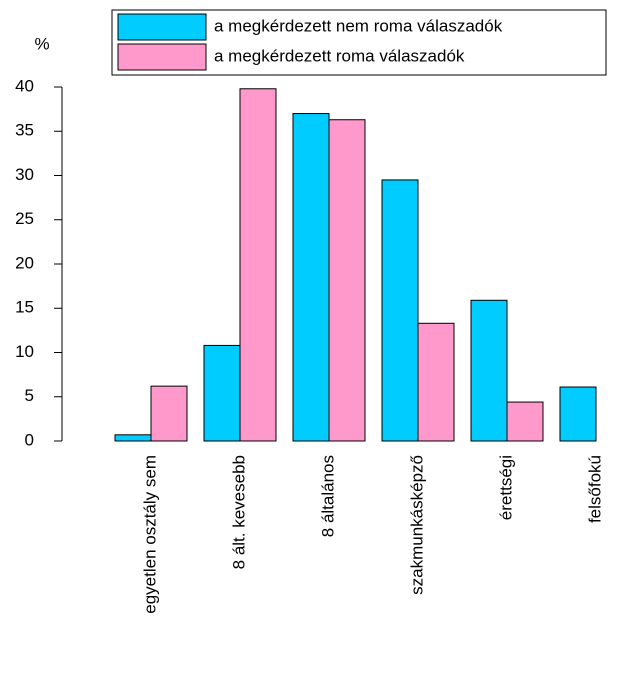 Image resolution: width=621 pixels, height=678 pixels. I want to click on x-tick-label: egyetlen osztály sem, so click(149, 534).